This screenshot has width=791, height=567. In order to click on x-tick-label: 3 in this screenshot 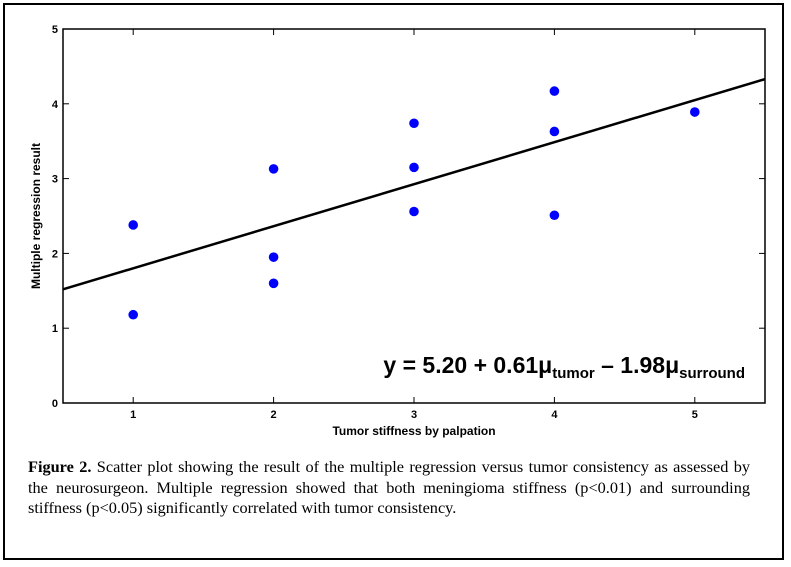, I will do `click(414, 415)`.